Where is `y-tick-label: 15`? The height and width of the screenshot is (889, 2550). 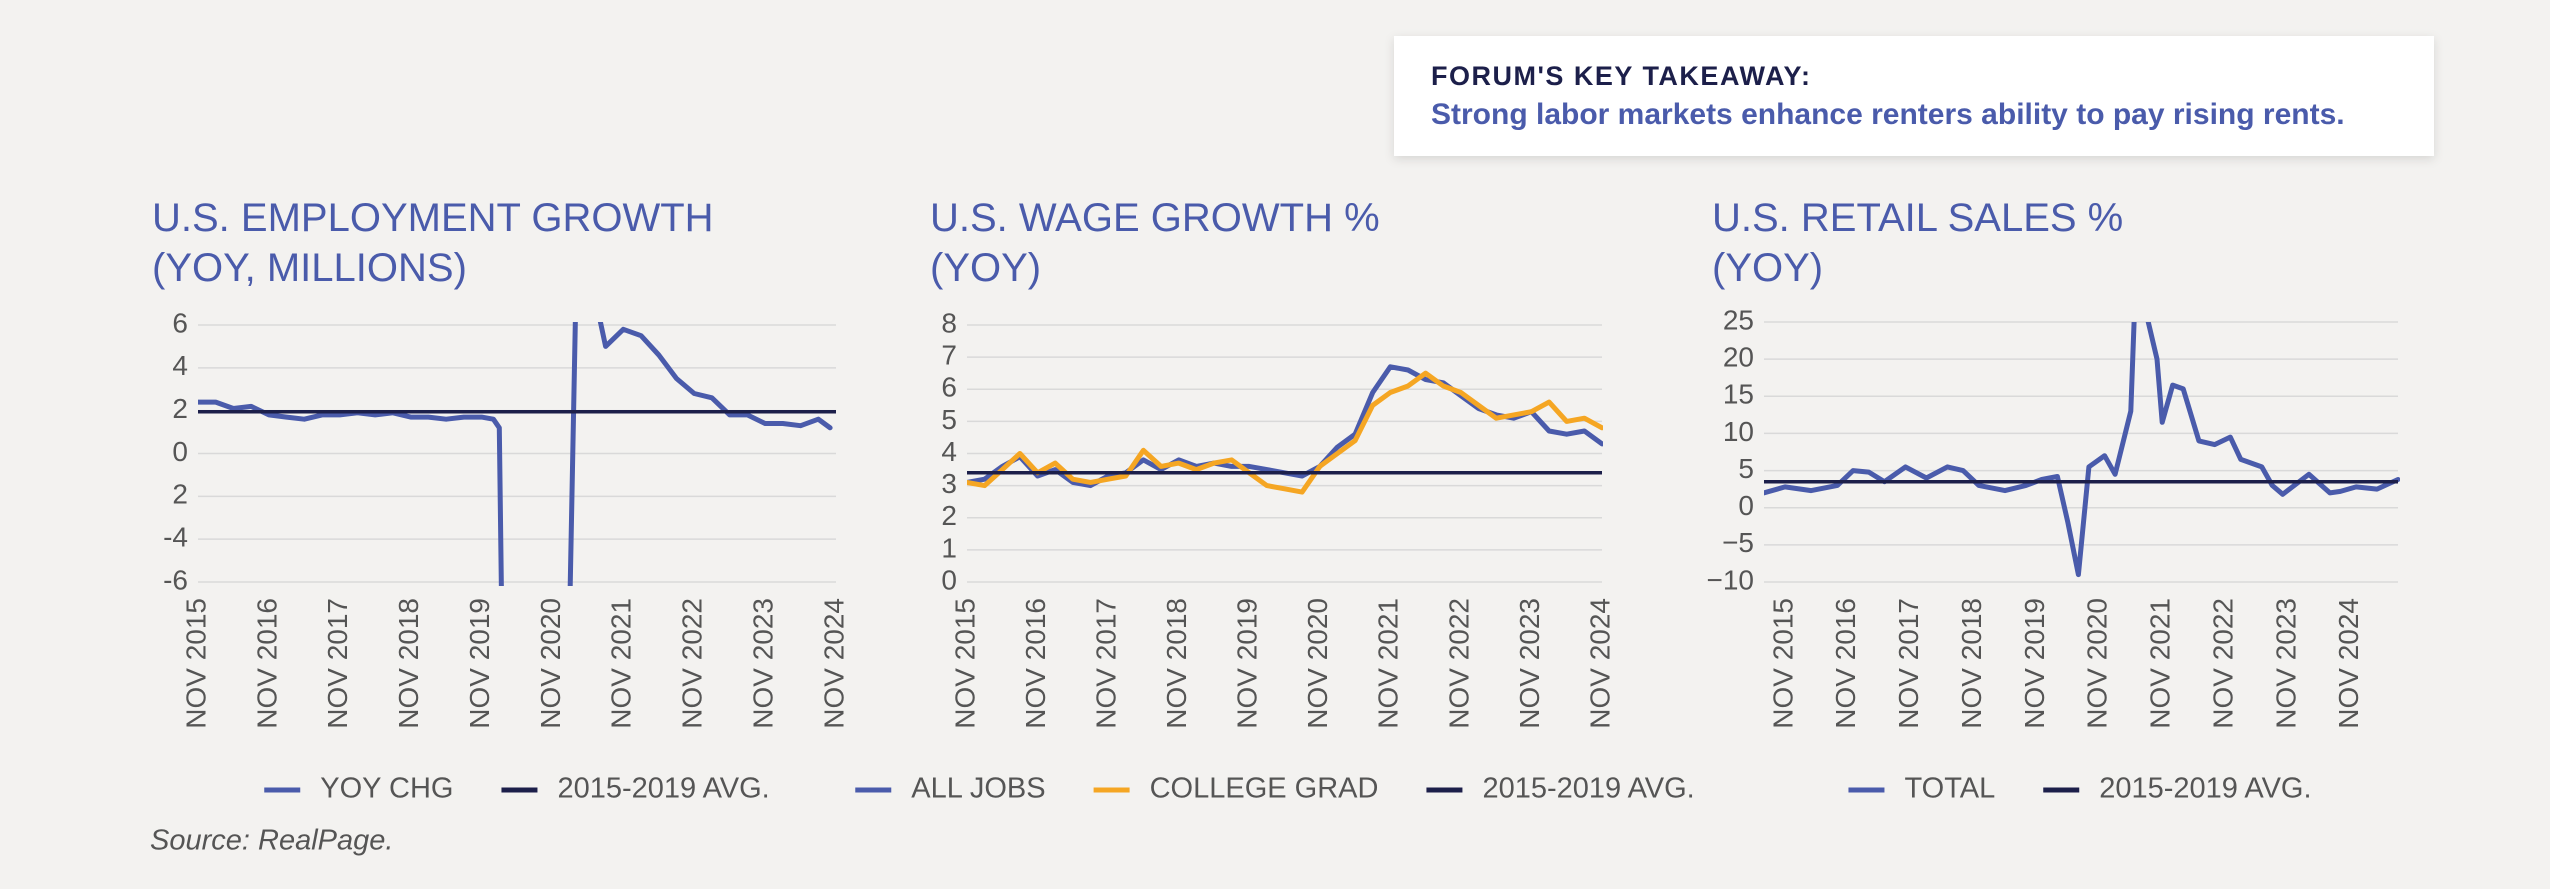 y-tick-label: 15 is located at coordinates (1738, 394).